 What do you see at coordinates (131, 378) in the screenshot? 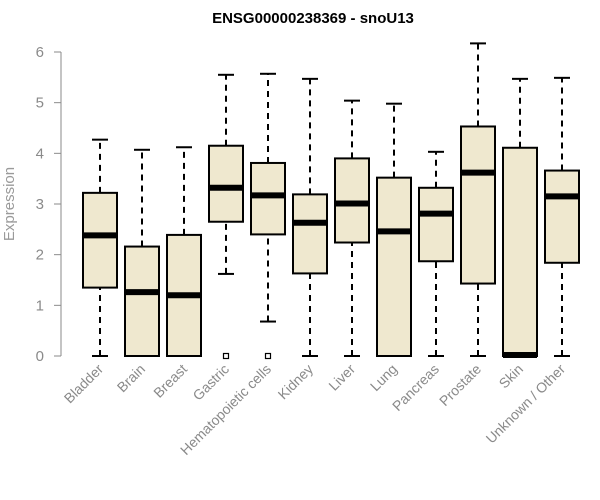
I see `x-tick-label: Brain` at bounding box center [131, 378].